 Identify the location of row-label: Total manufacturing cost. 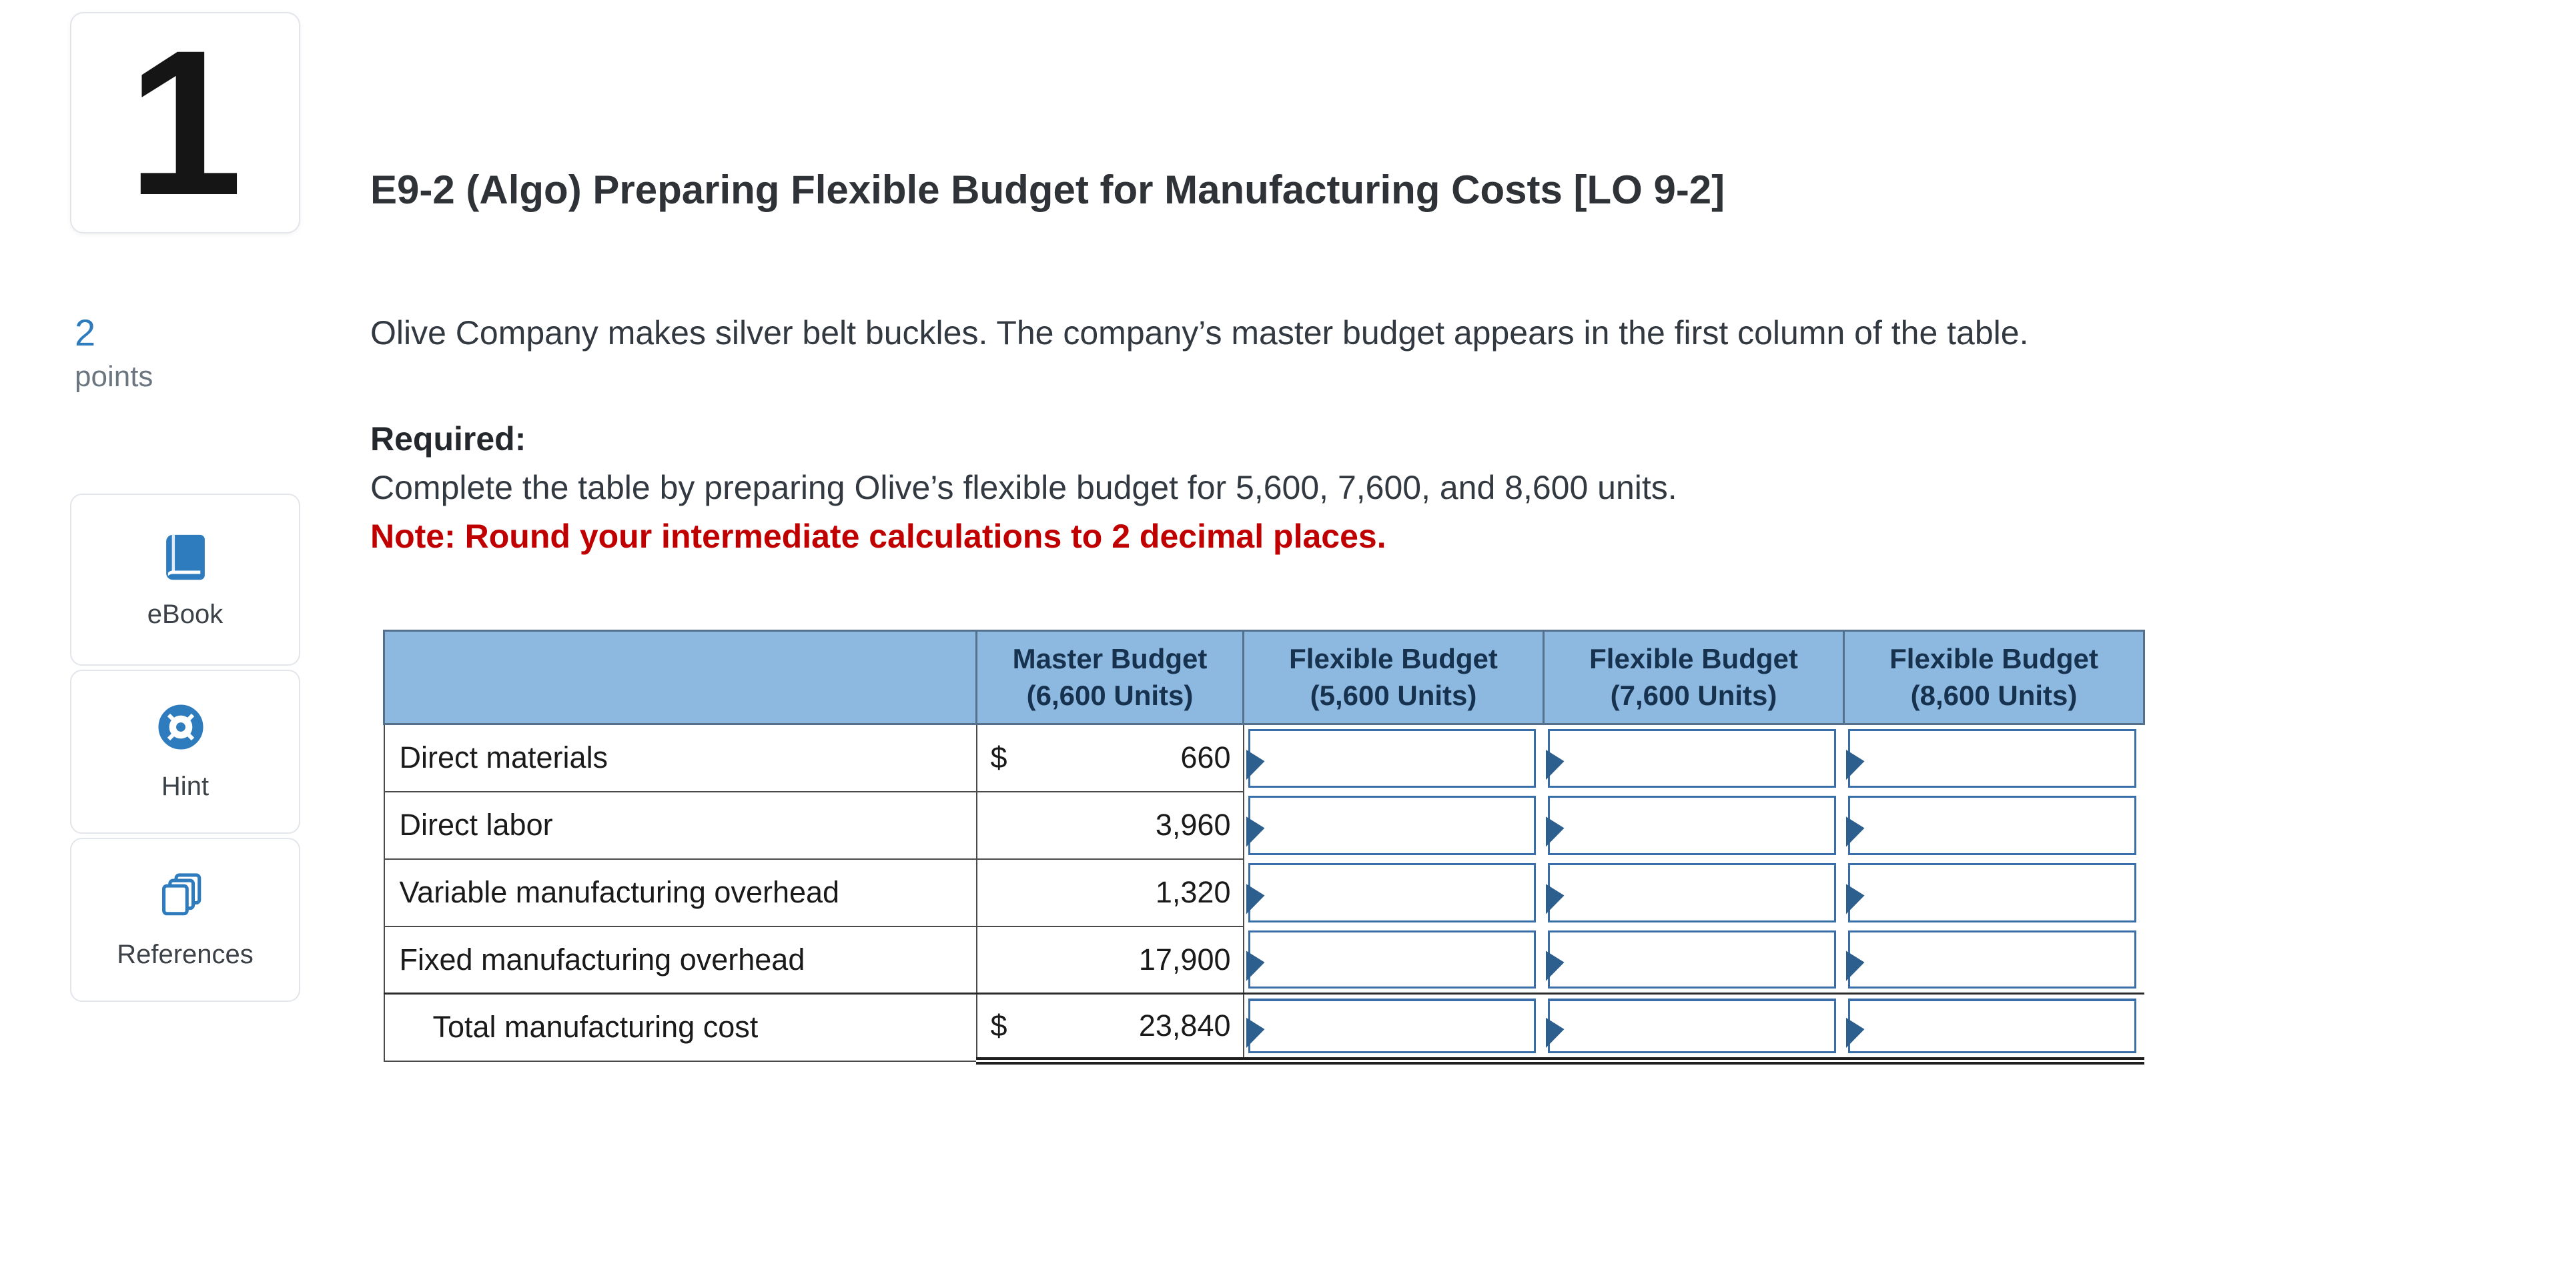
(595, 1027).